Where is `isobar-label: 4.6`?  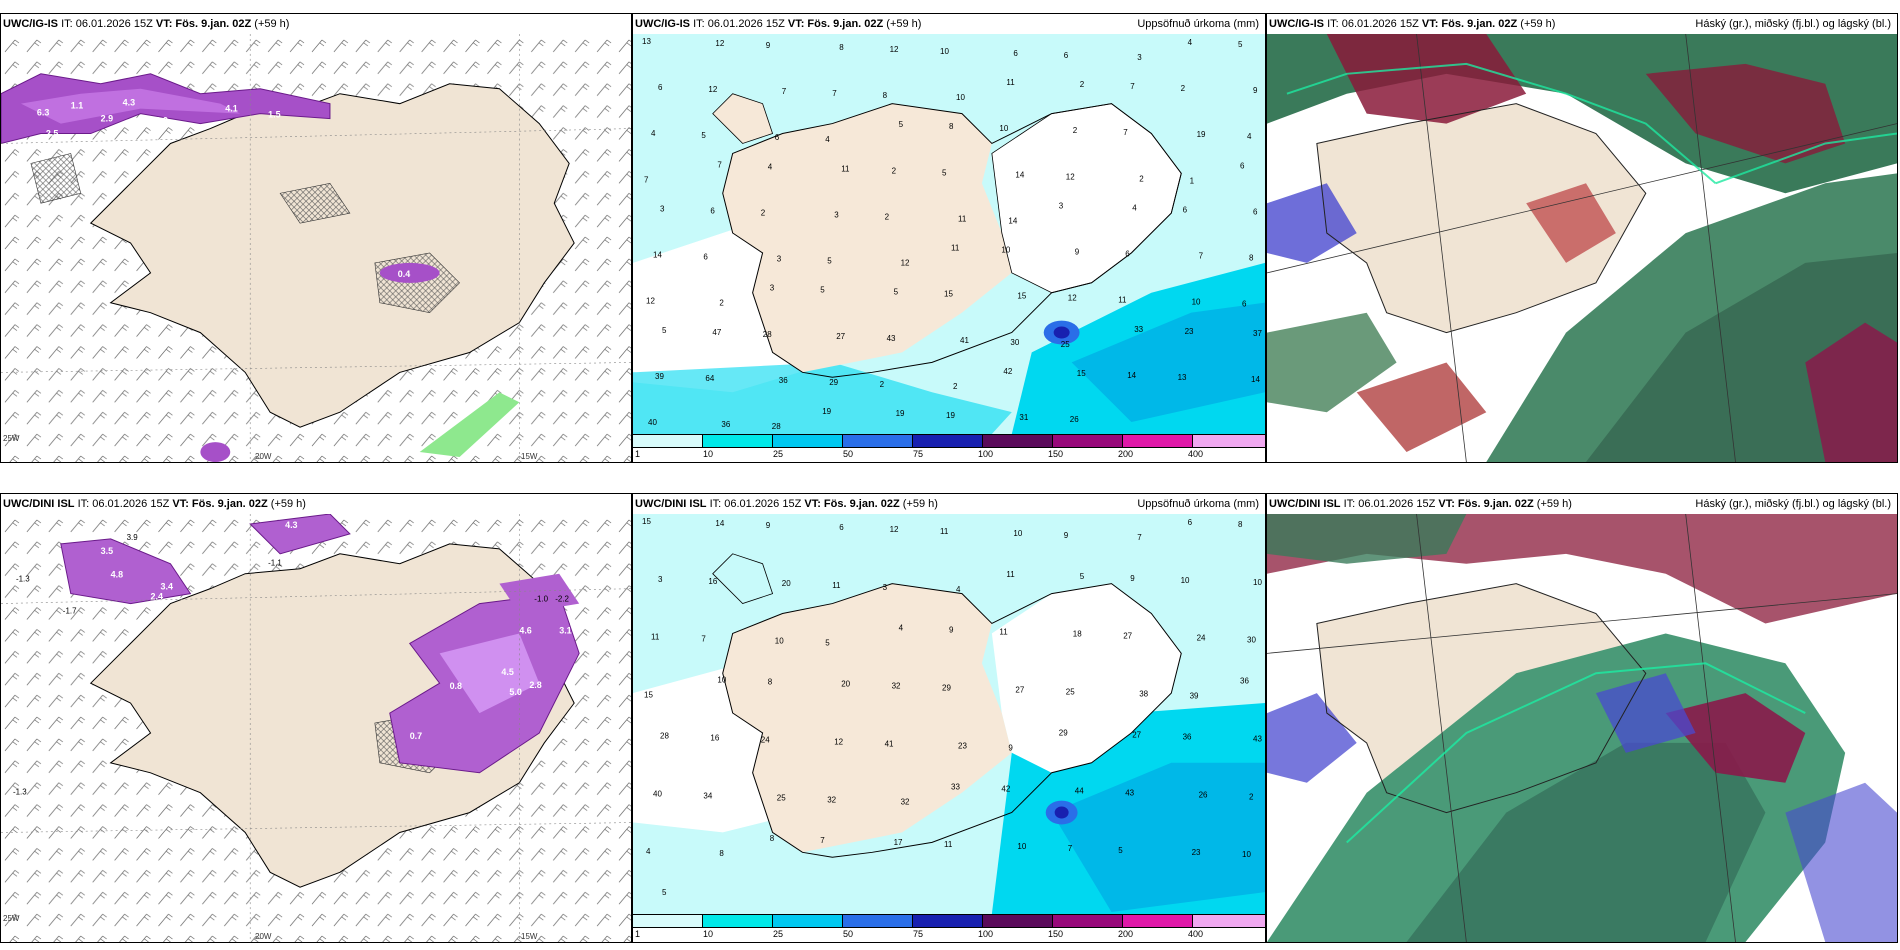
isobar-label: 4.6 is located at coordinates (525, 630).